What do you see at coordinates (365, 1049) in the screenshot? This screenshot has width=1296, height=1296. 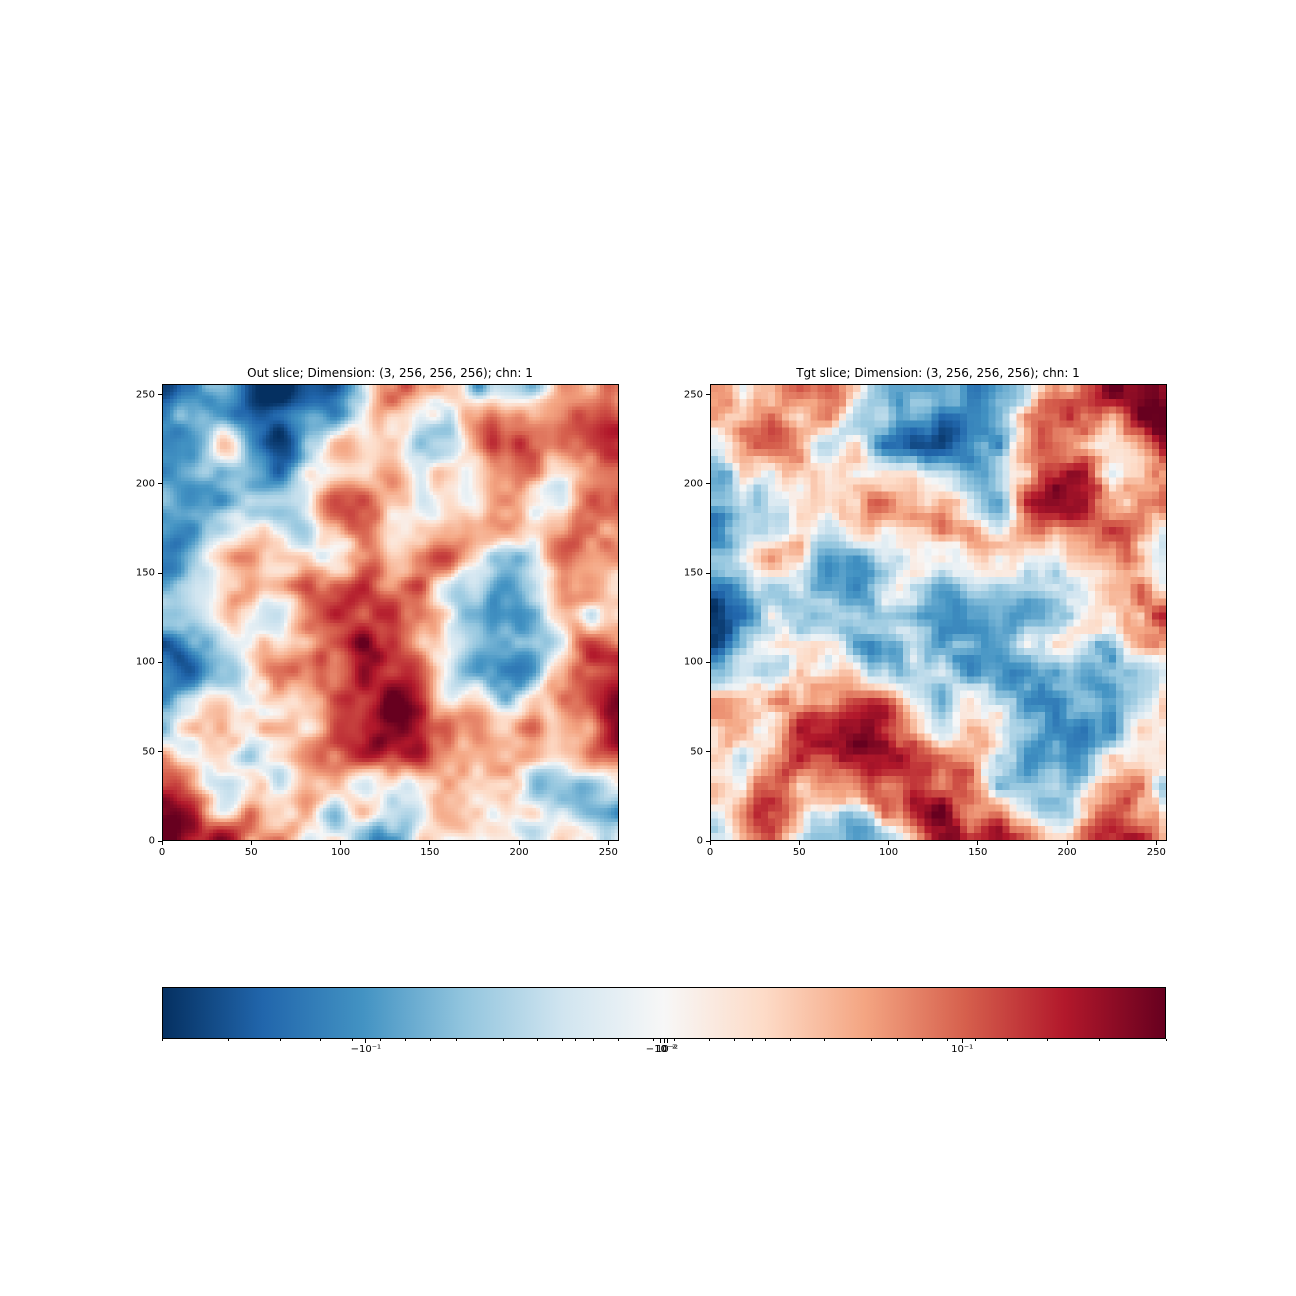 I see `colorbar-tick-label: −10⁻¹` at bounding box center [365, 1049].